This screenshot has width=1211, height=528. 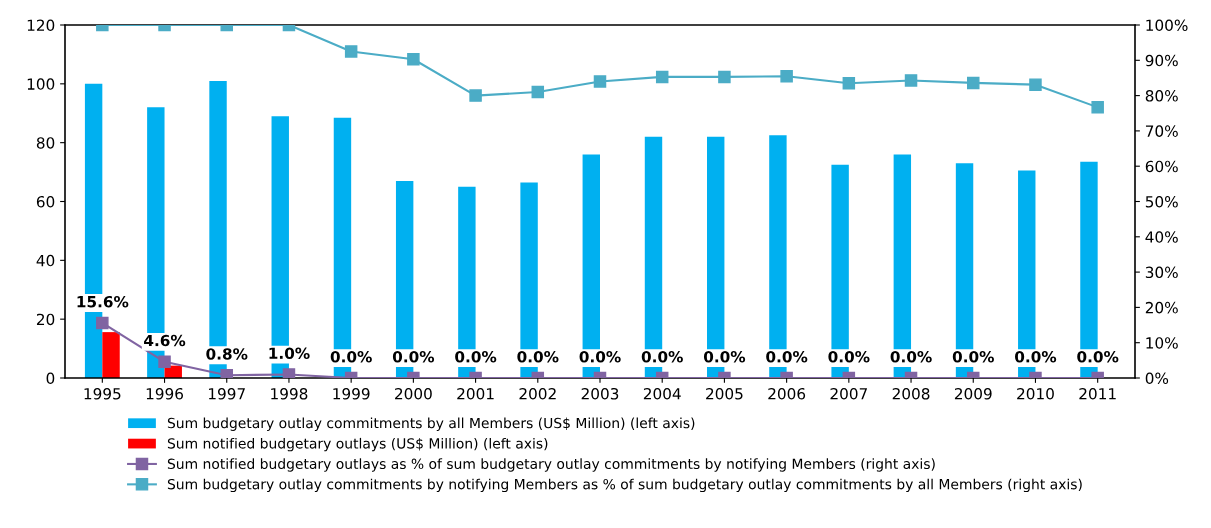 I want to click on y2-tick-label: 70%, so click(x=1161, y=131).